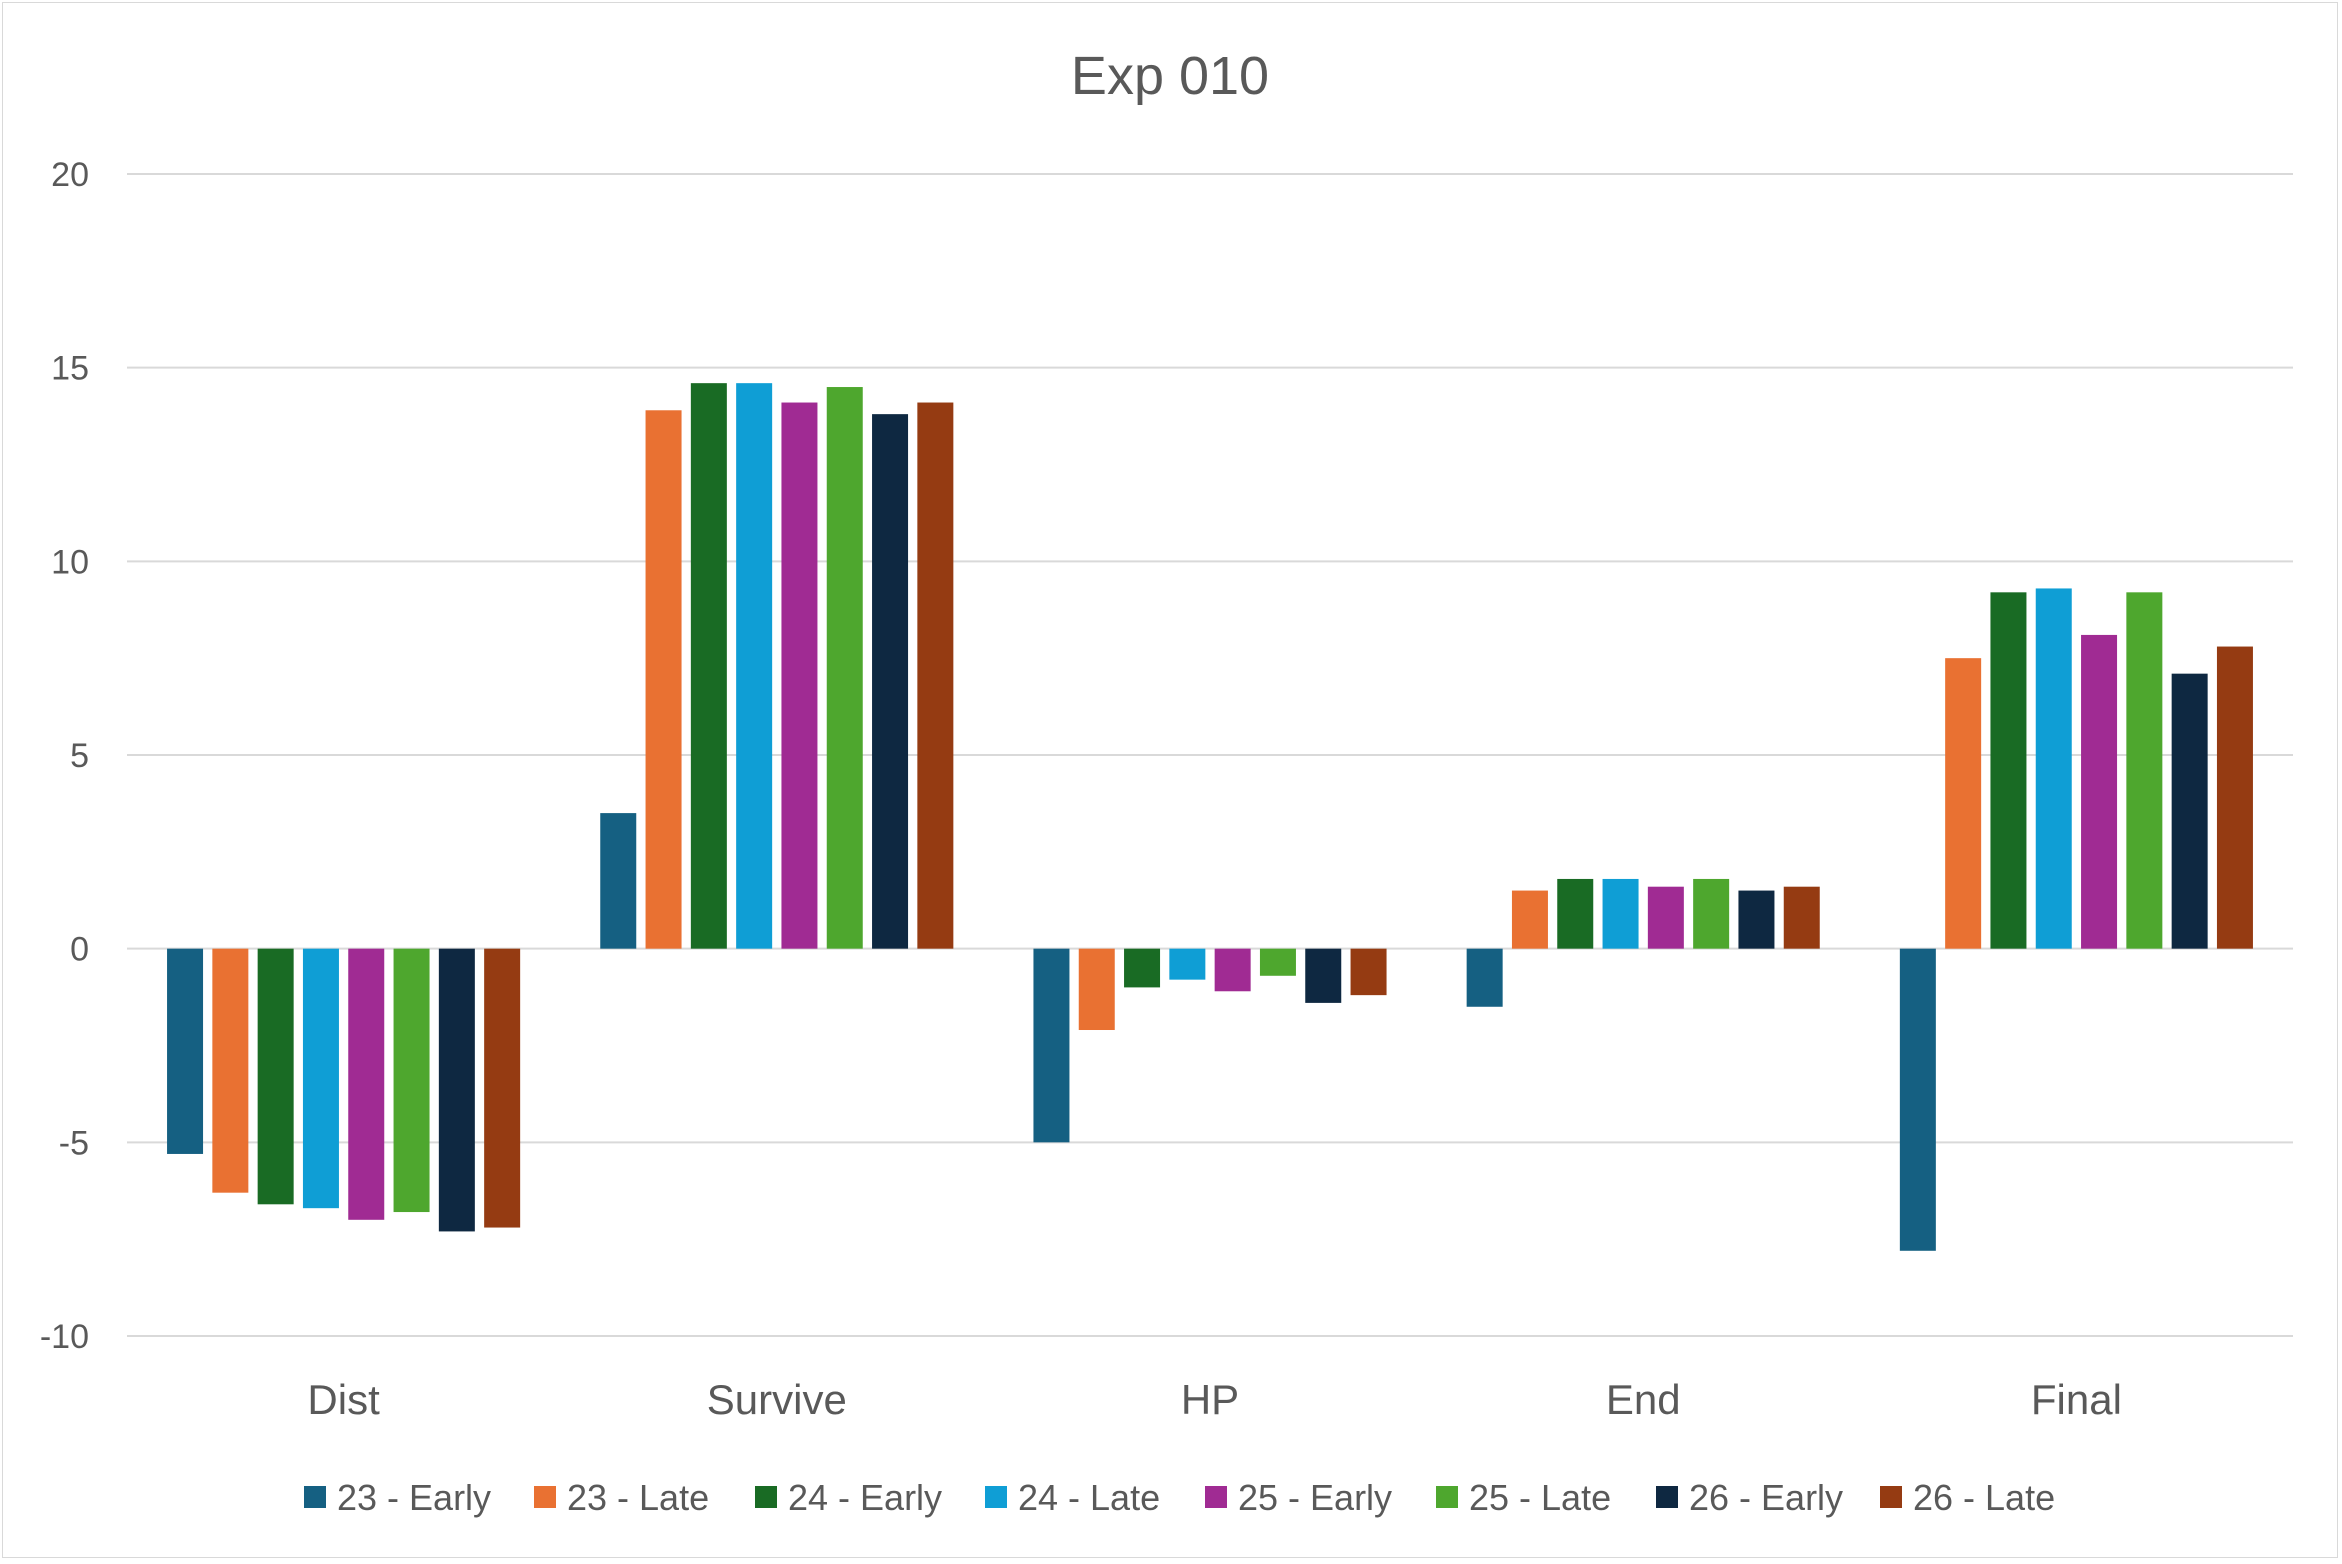  What do you see at coordinates (343, 1399) in the screenshot?
I see `x-tick-label: Dist` at bounding box center [343, 1399].